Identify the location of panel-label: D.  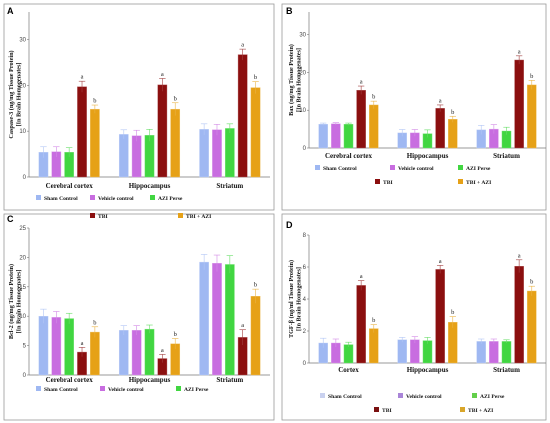
(289, 225).